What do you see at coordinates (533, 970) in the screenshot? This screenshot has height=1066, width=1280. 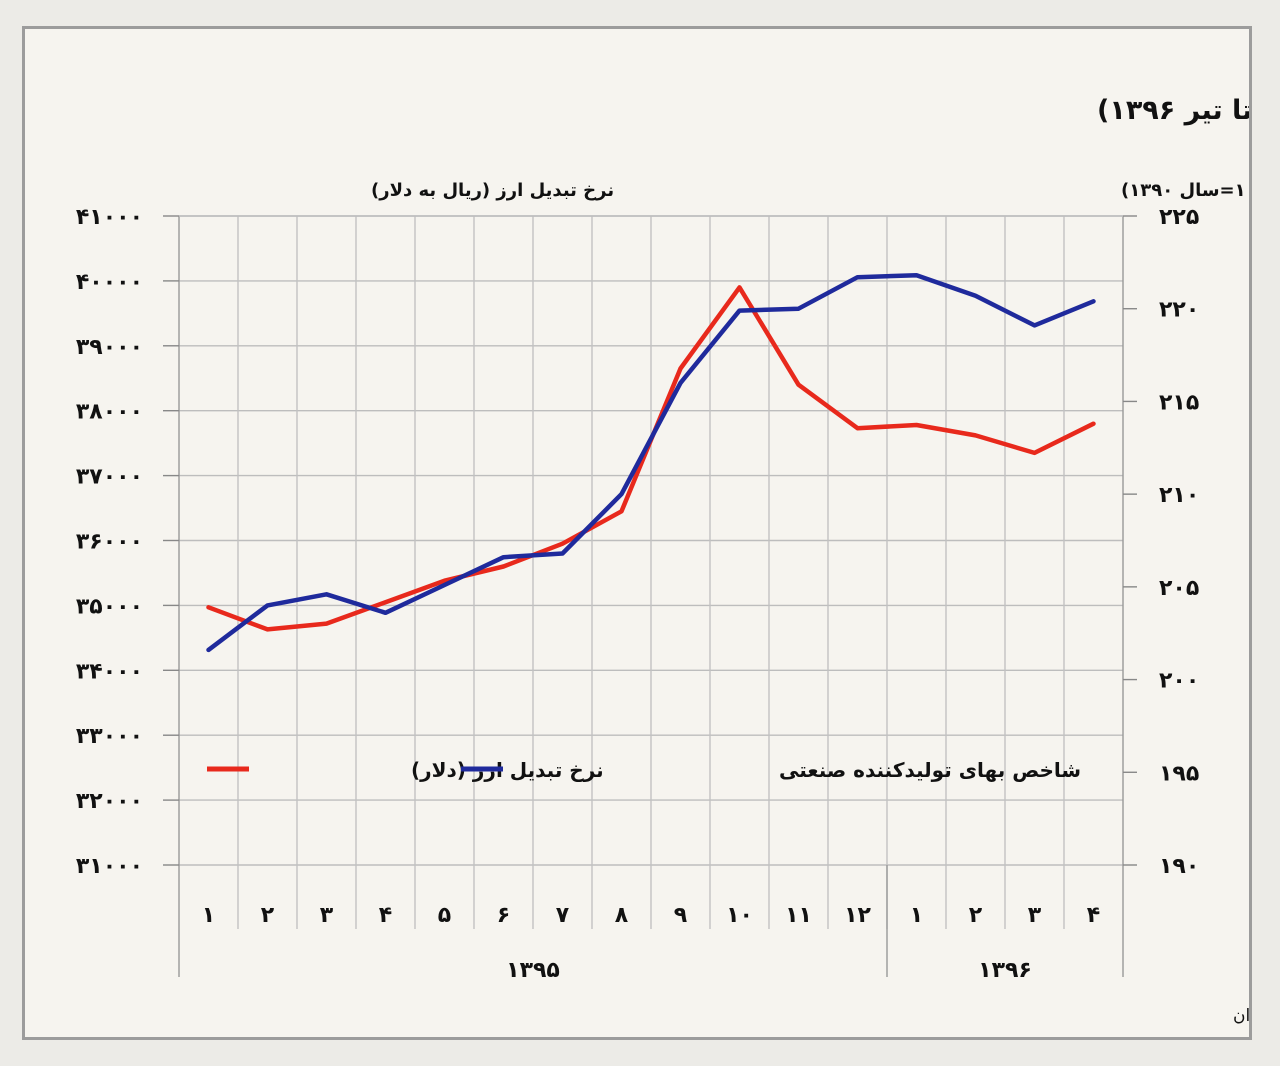 I see `year-label: ۱۳۹۵` at bounding box center [533, 970].